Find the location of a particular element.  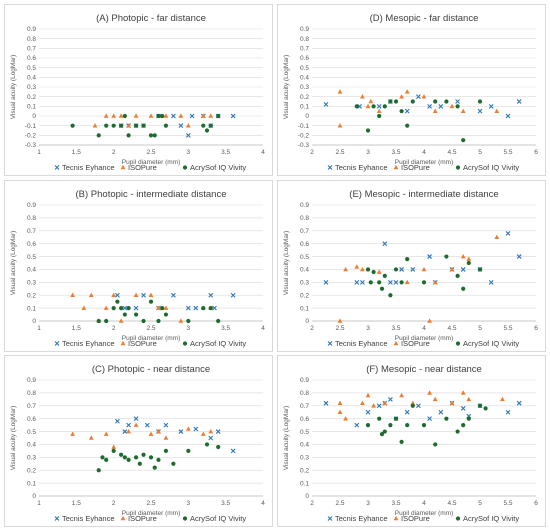

chart-0-ytick-label-9: 0.6 is located at coordinates (31, 58).